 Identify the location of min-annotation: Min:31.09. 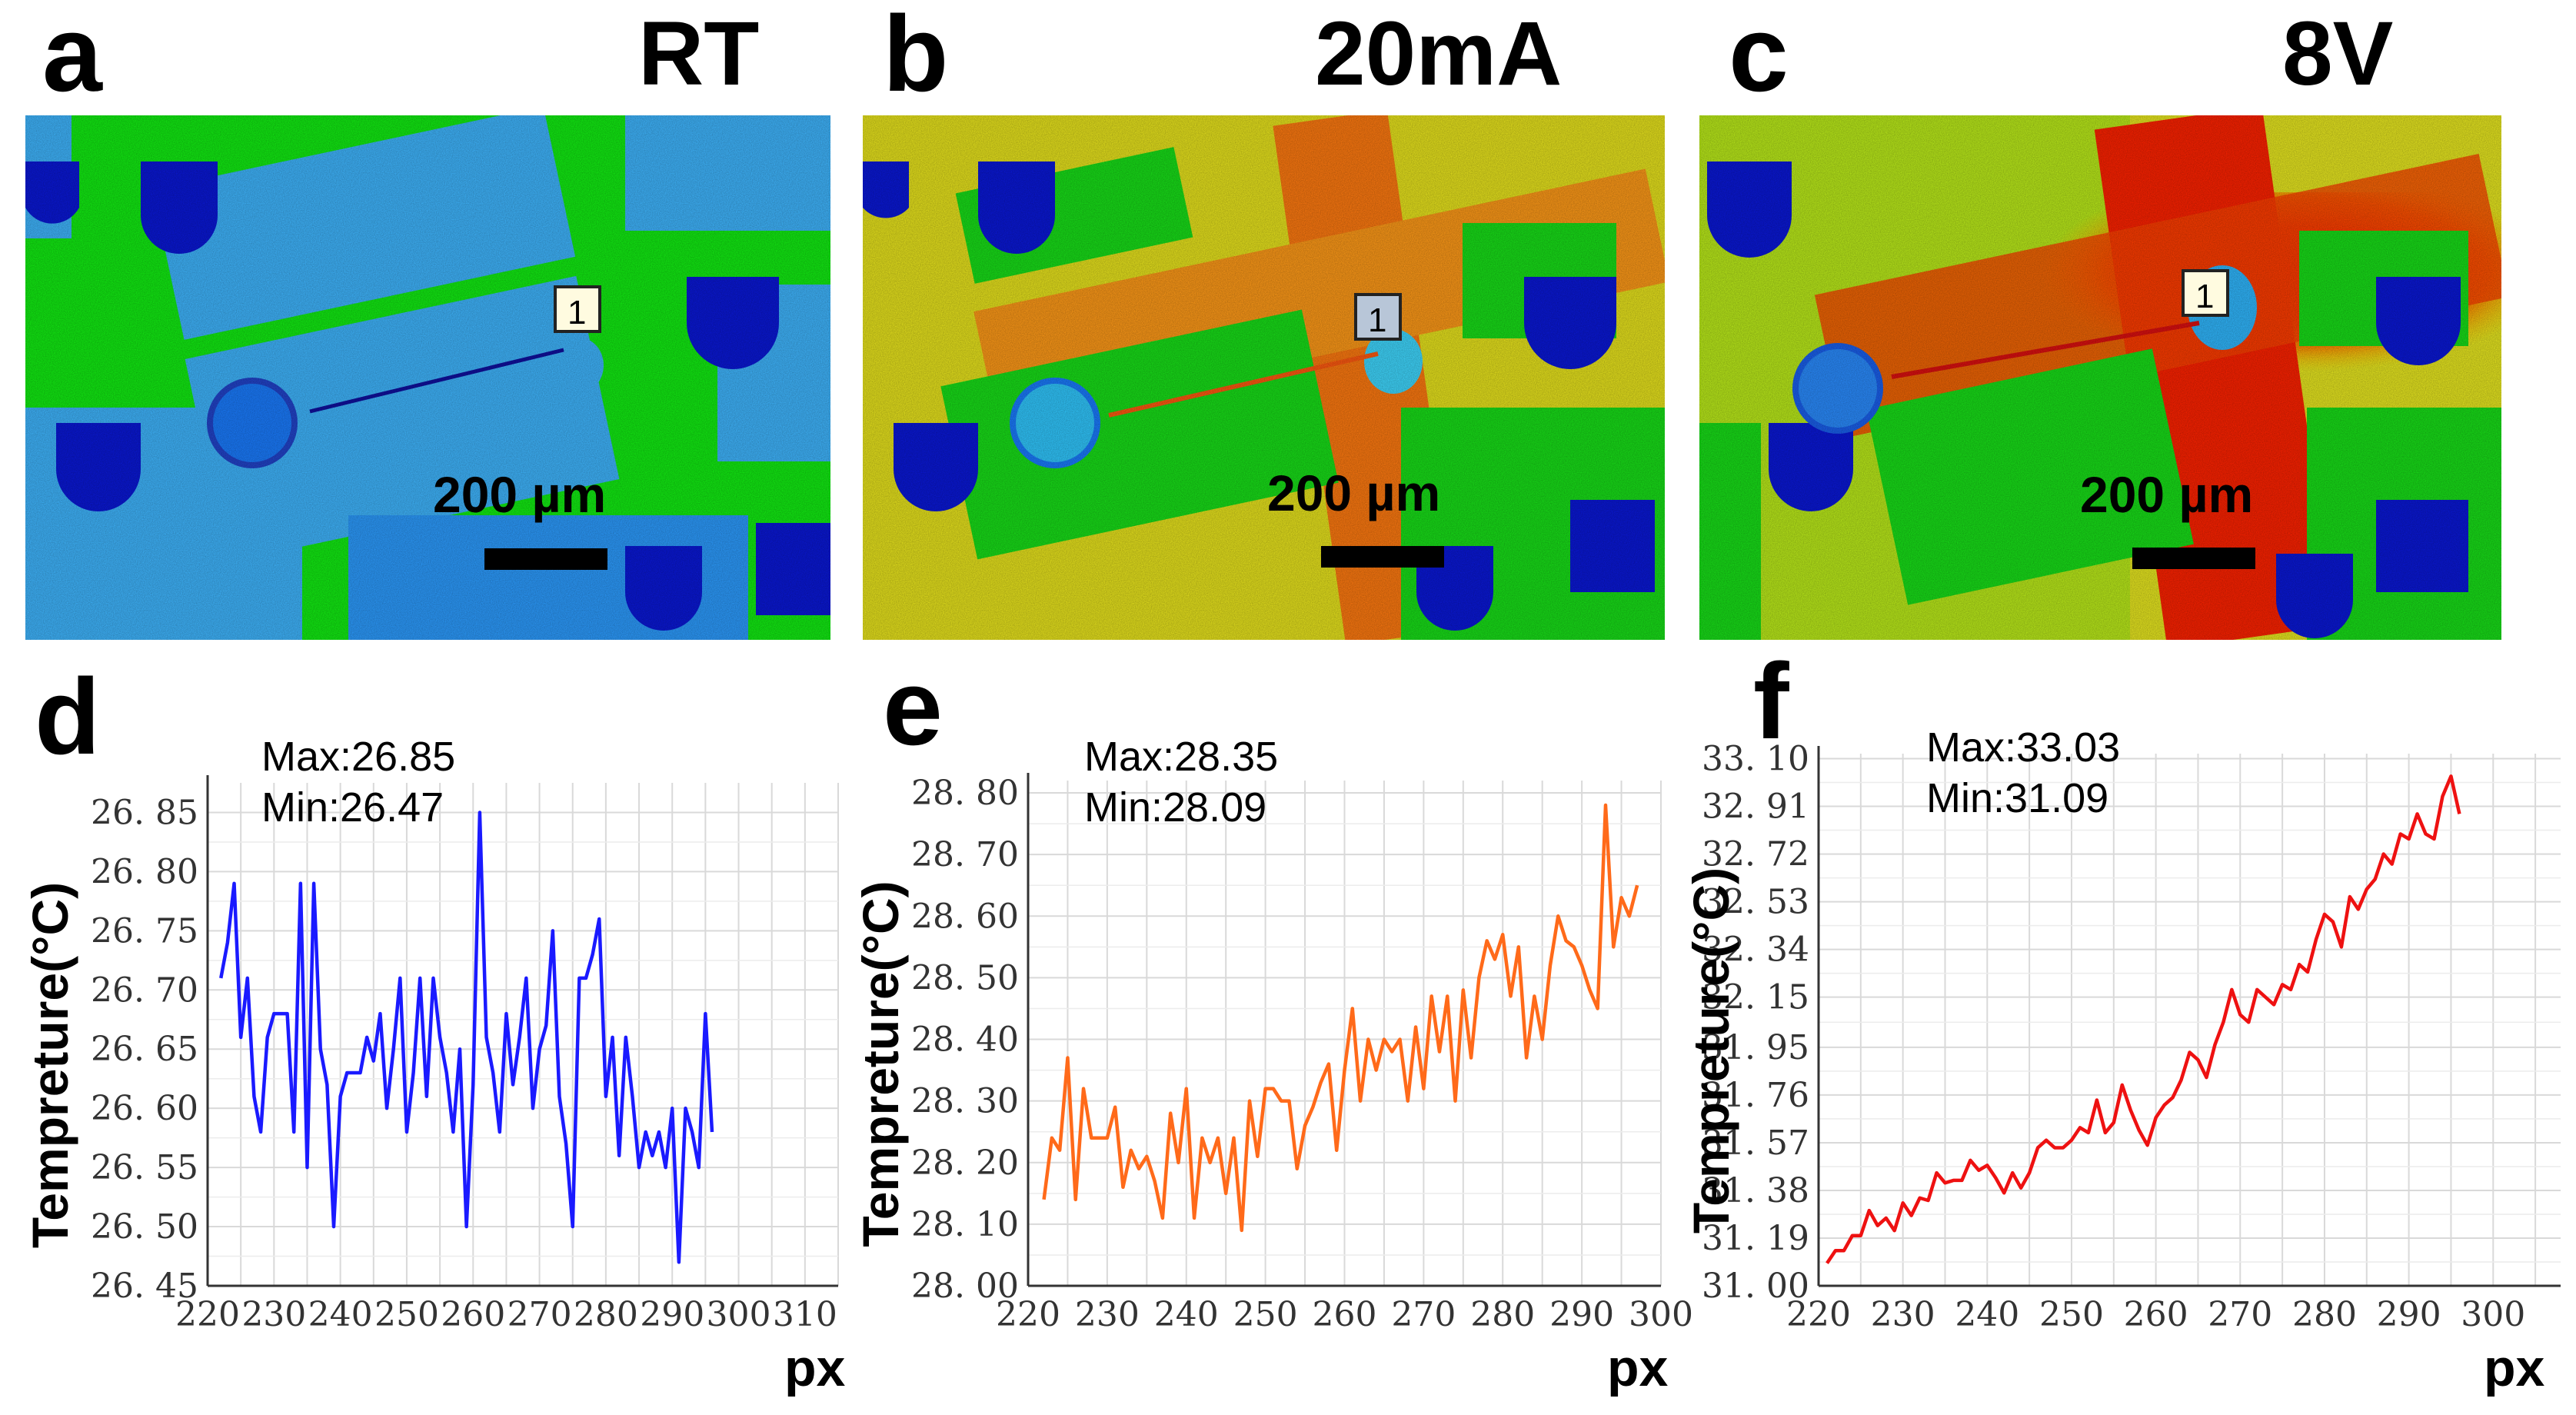
(2017, 798).